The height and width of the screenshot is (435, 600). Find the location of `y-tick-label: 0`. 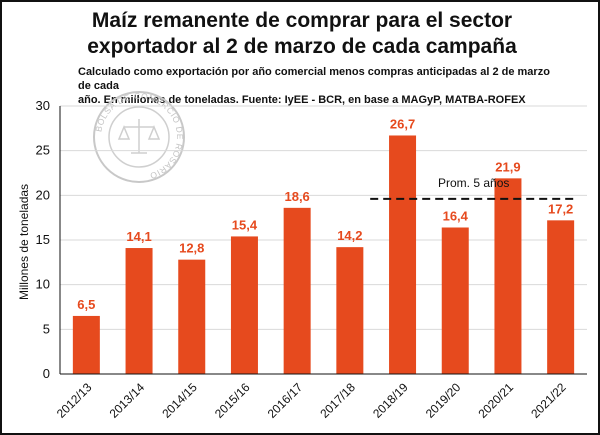

y-tick-label: 0 is located at coordinates (46, 373).